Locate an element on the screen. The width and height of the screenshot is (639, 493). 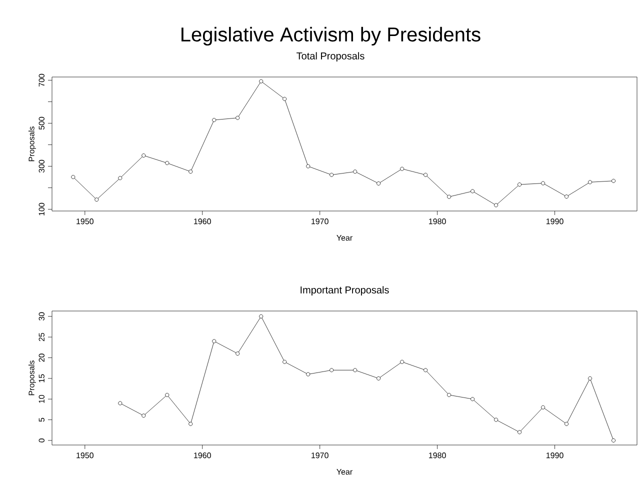
y-tick-label: 700 is located at coordinates (41, 80).